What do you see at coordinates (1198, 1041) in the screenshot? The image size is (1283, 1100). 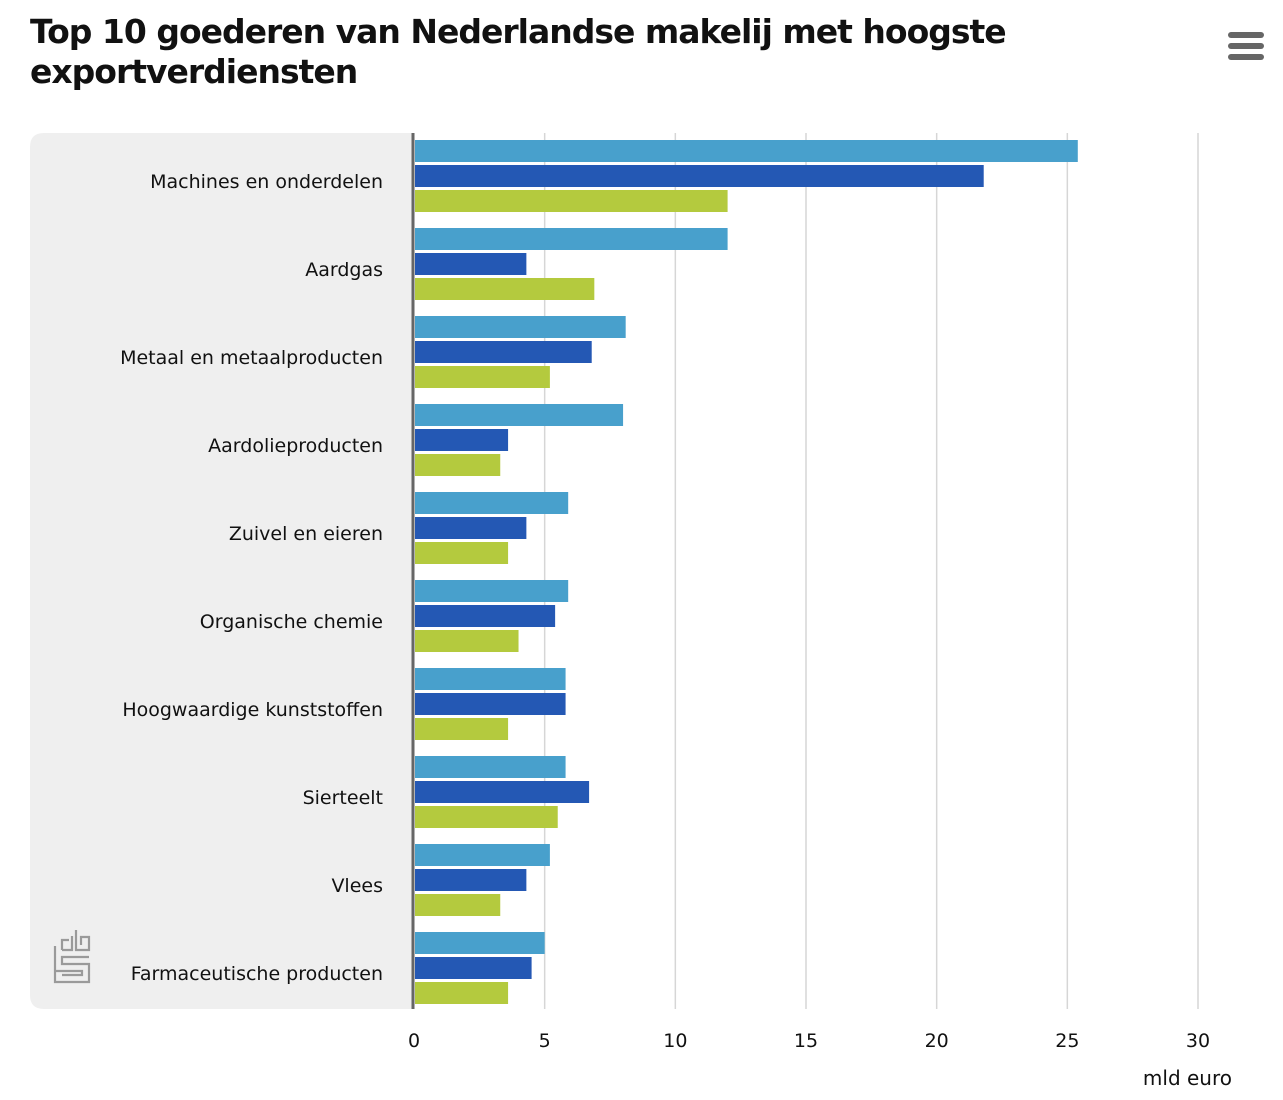 I see `x-tick-label: 30` at bounding box center [1198, 1041].